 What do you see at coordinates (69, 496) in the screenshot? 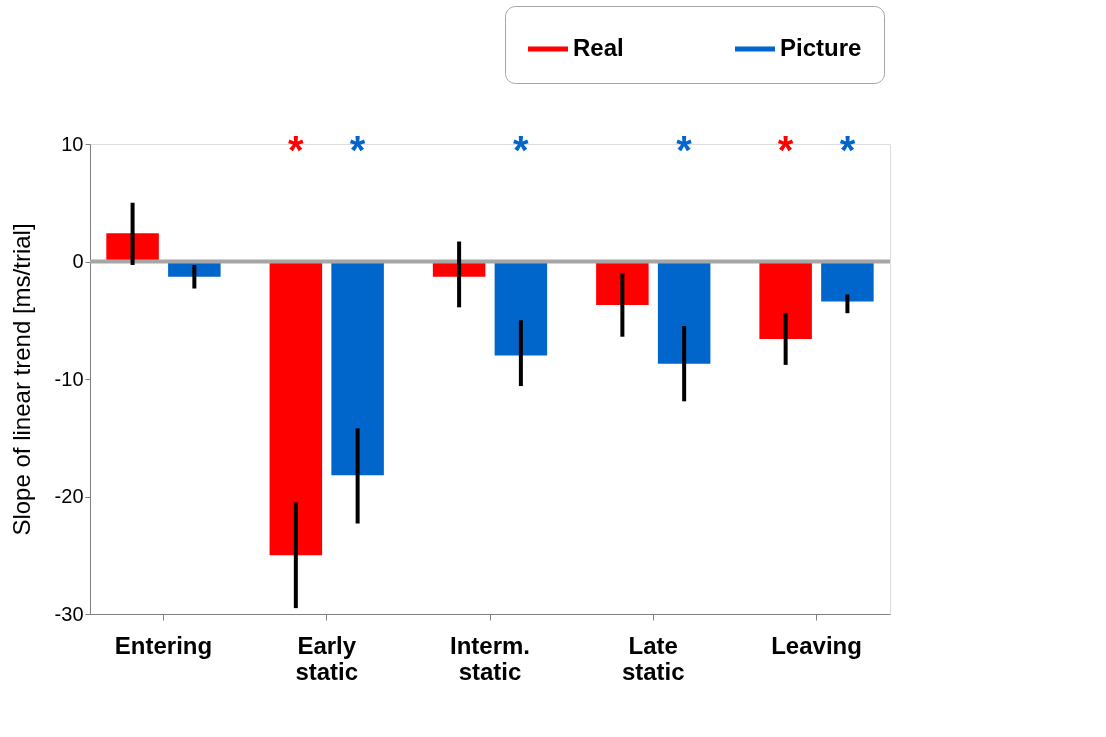
I see `y-tick-label: -20` at bounding box center [69, 496].